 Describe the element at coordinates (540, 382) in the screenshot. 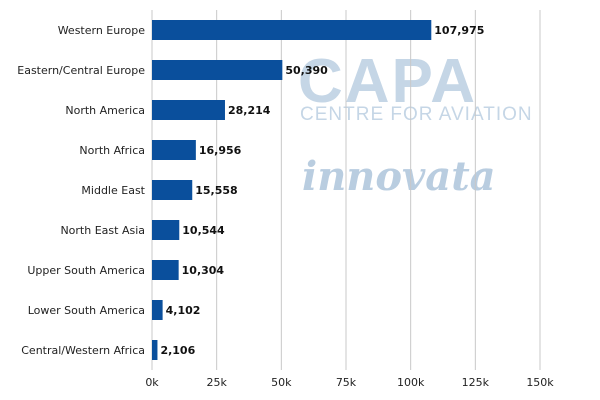

I see `x-tick-label: 150k` at that location.